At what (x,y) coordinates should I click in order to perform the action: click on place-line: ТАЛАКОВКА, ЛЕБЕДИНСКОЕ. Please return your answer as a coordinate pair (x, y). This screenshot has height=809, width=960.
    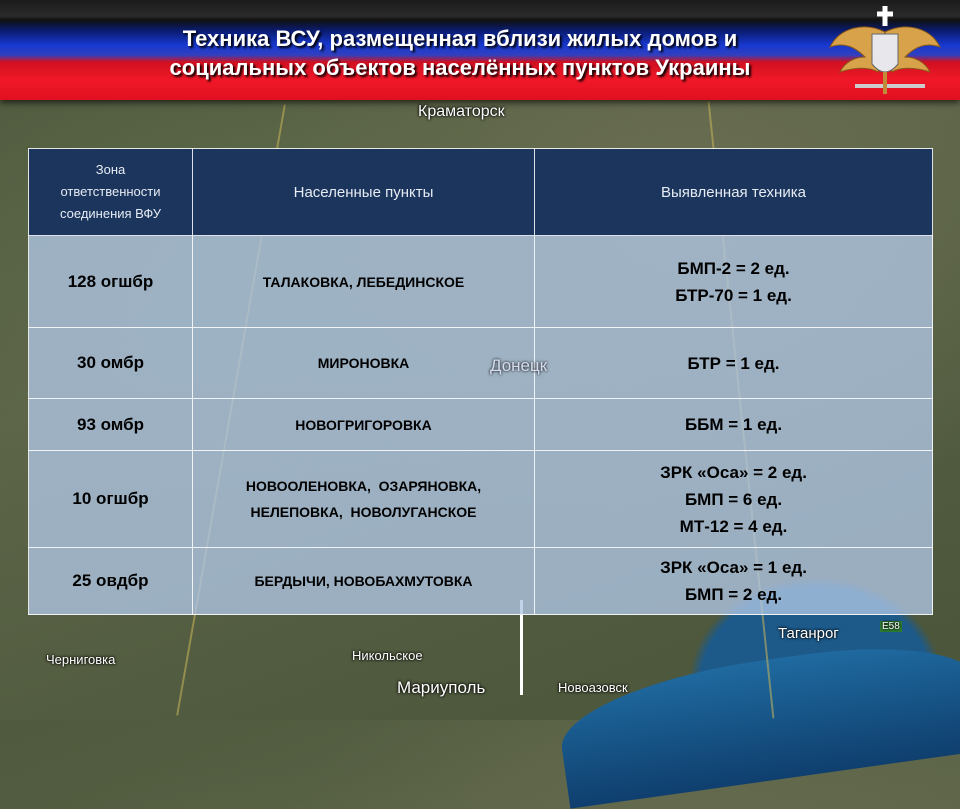
    Looking at the image, I should click on (363, 281).